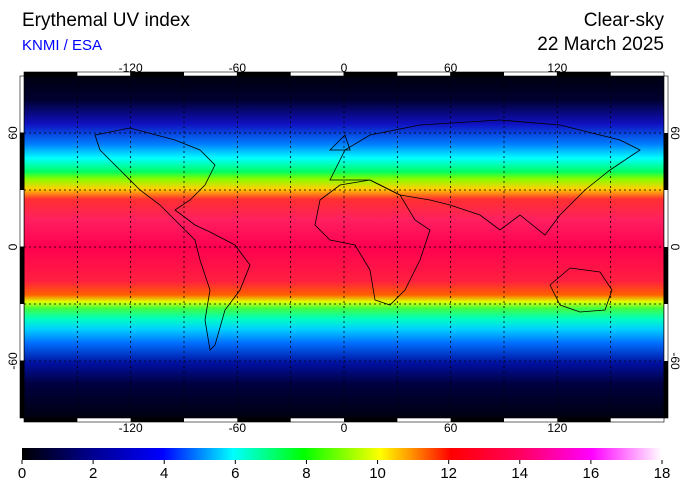  I want to click on source: KNMI / ESA, so click(62, 45).